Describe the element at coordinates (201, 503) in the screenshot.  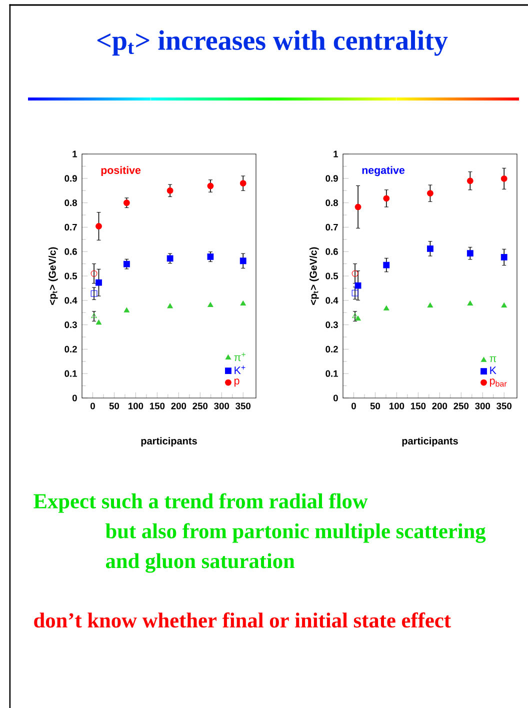
I see `text: Expect such a trend from radial flow` at that location.